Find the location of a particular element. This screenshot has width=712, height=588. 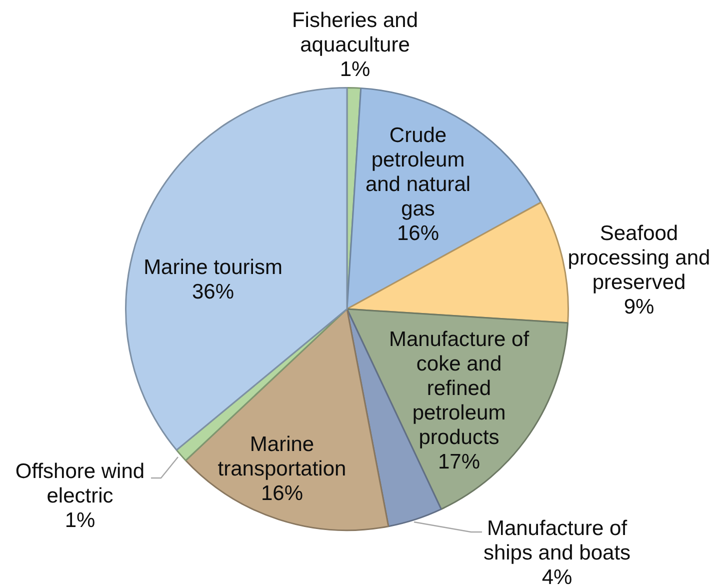

slice-label: Fisheries and aquaculture is located at coordinates (355, 32).